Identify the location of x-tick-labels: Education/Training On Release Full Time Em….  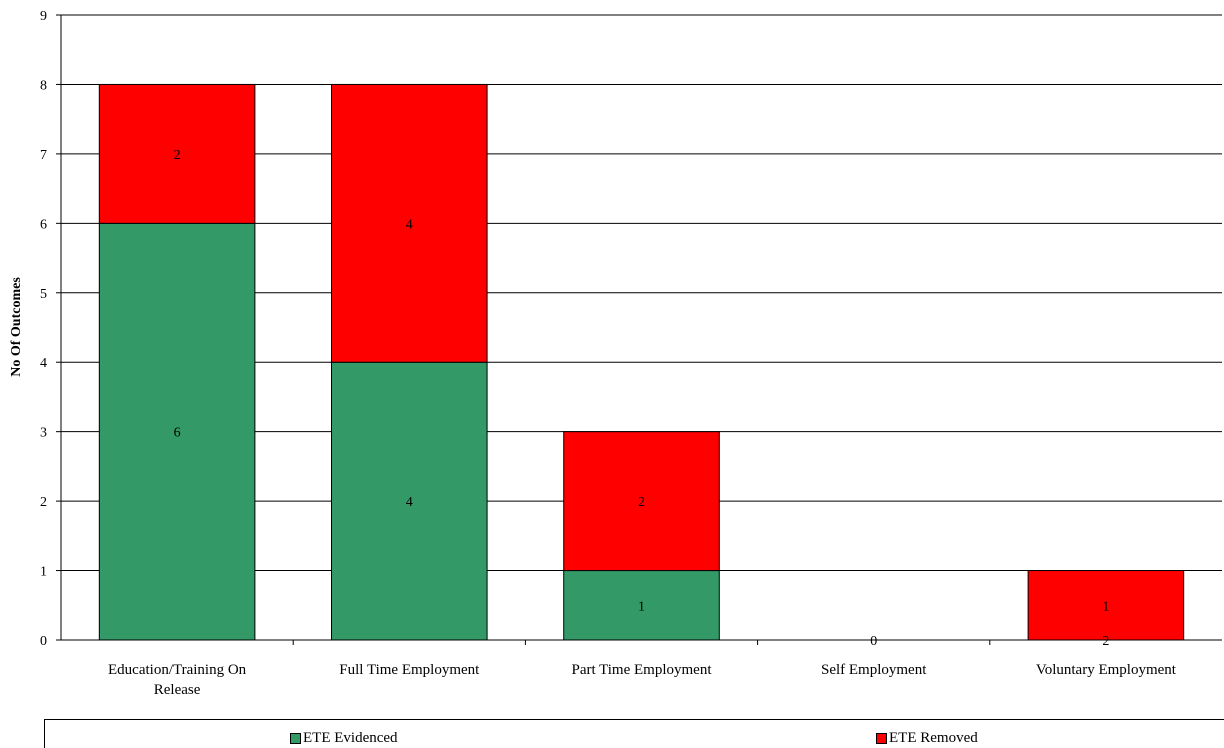
(642, 669).